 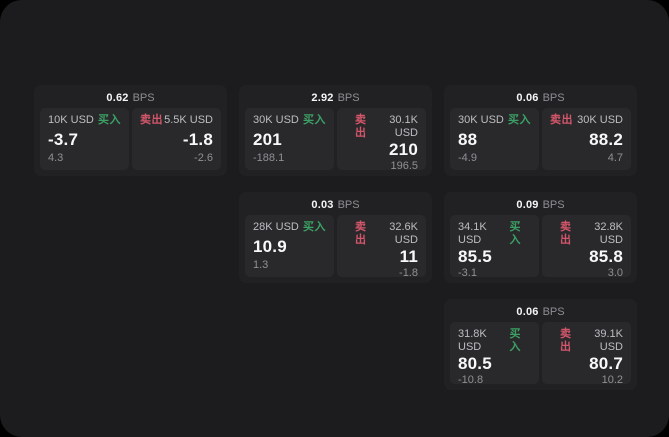 What do you see at coordinates (612, 380) in the screenshot?
I see `sell-change: 10.2` at bounding box center [612, 380].